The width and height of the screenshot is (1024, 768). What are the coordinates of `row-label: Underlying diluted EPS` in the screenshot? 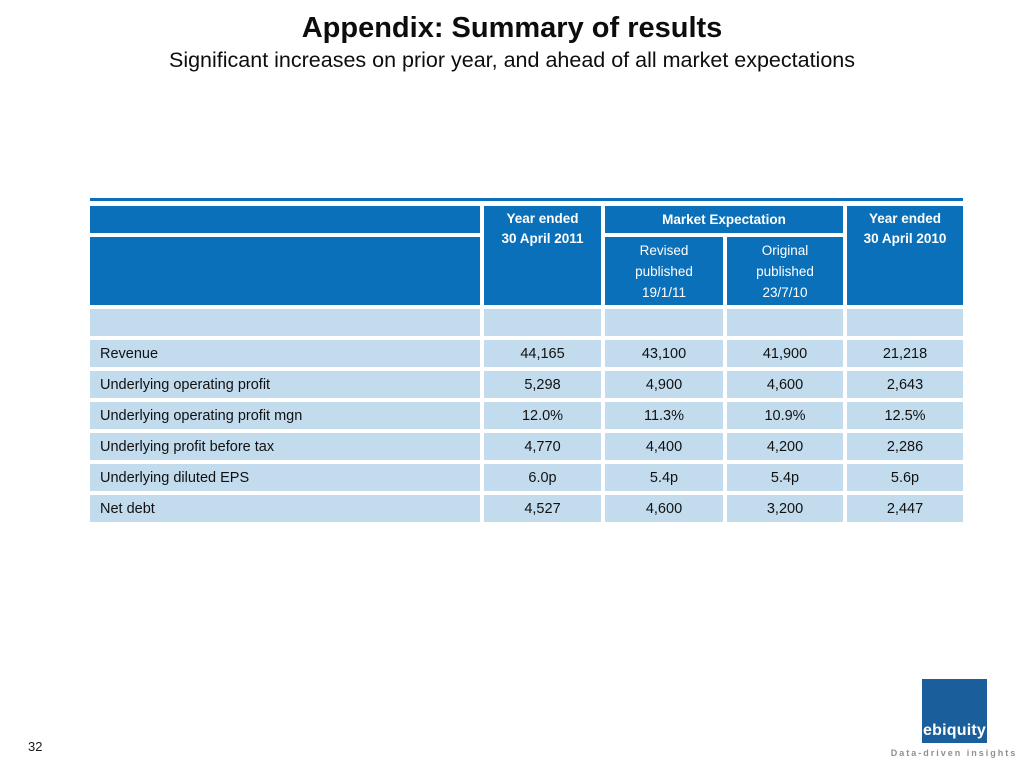 It's located at (285, 477).